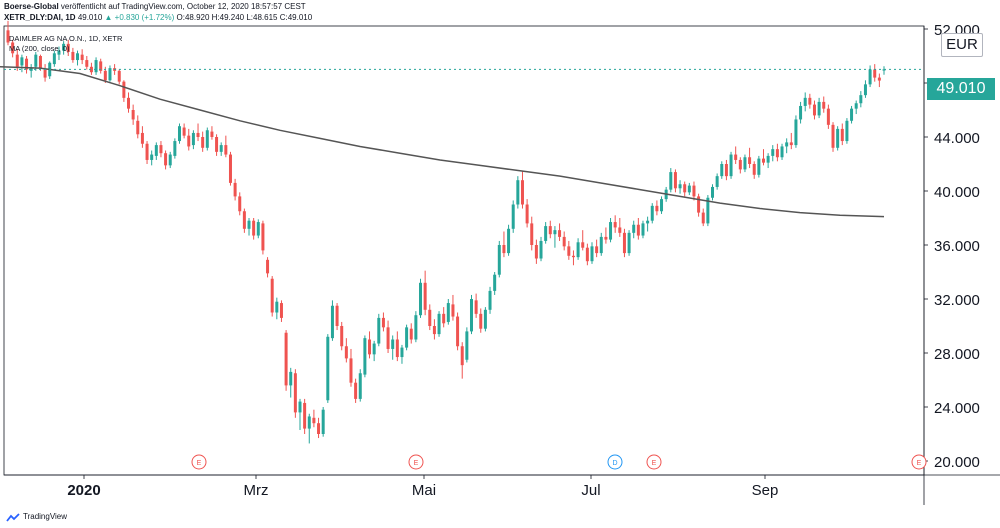 This screenshot has width=1000, height=528. I want to click on y-tick-label: 28.000, so click(957, 354).